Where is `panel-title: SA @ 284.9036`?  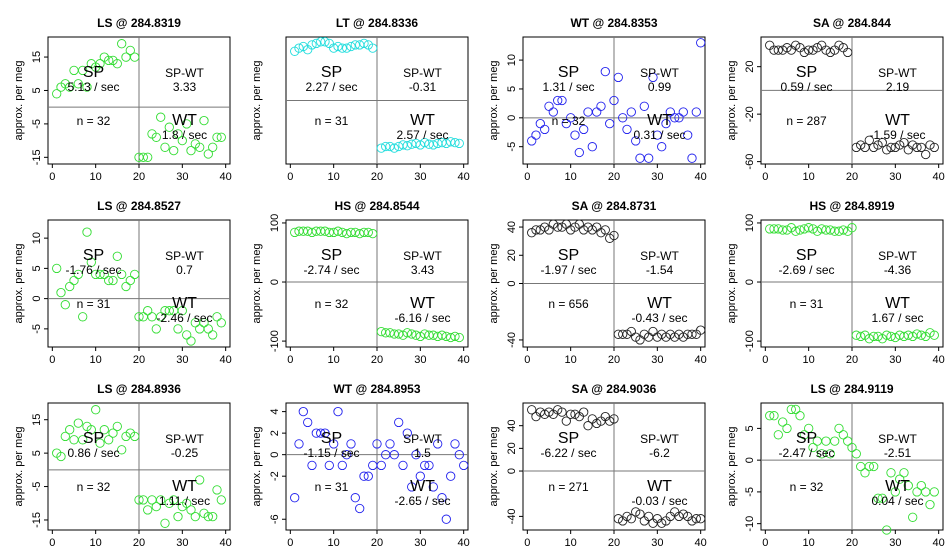
panel-title: SA @ 284.9036 is located at coordinates (614, 389).